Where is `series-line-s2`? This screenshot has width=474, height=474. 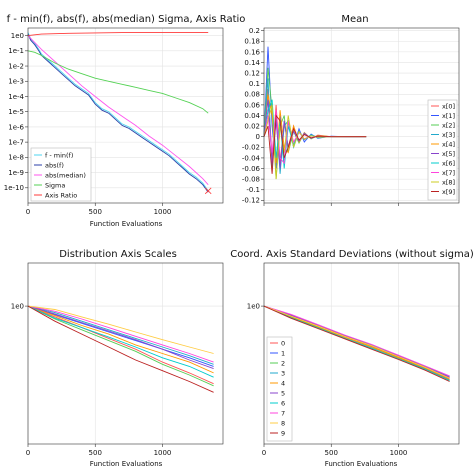 series-line-s2 is located at coordinates (120, 346).